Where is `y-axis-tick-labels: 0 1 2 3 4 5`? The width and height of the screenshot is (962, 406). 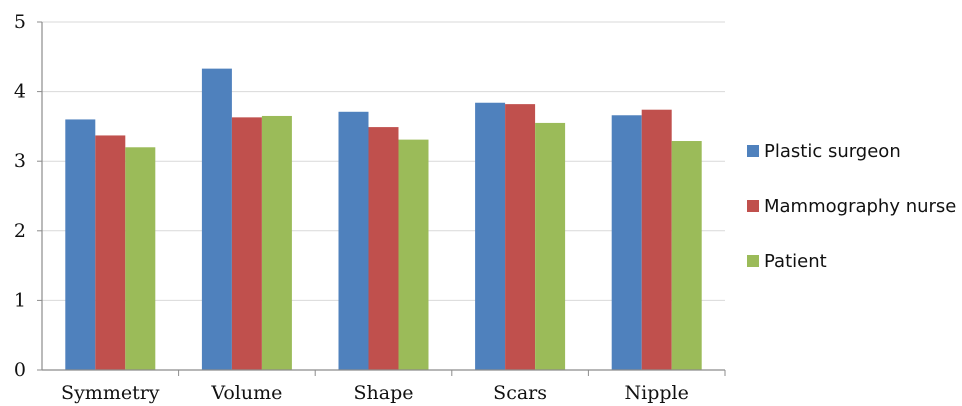 y-axis-tick-labels: 0 1 2 3 4 5 is located at coordinates (20, 196).